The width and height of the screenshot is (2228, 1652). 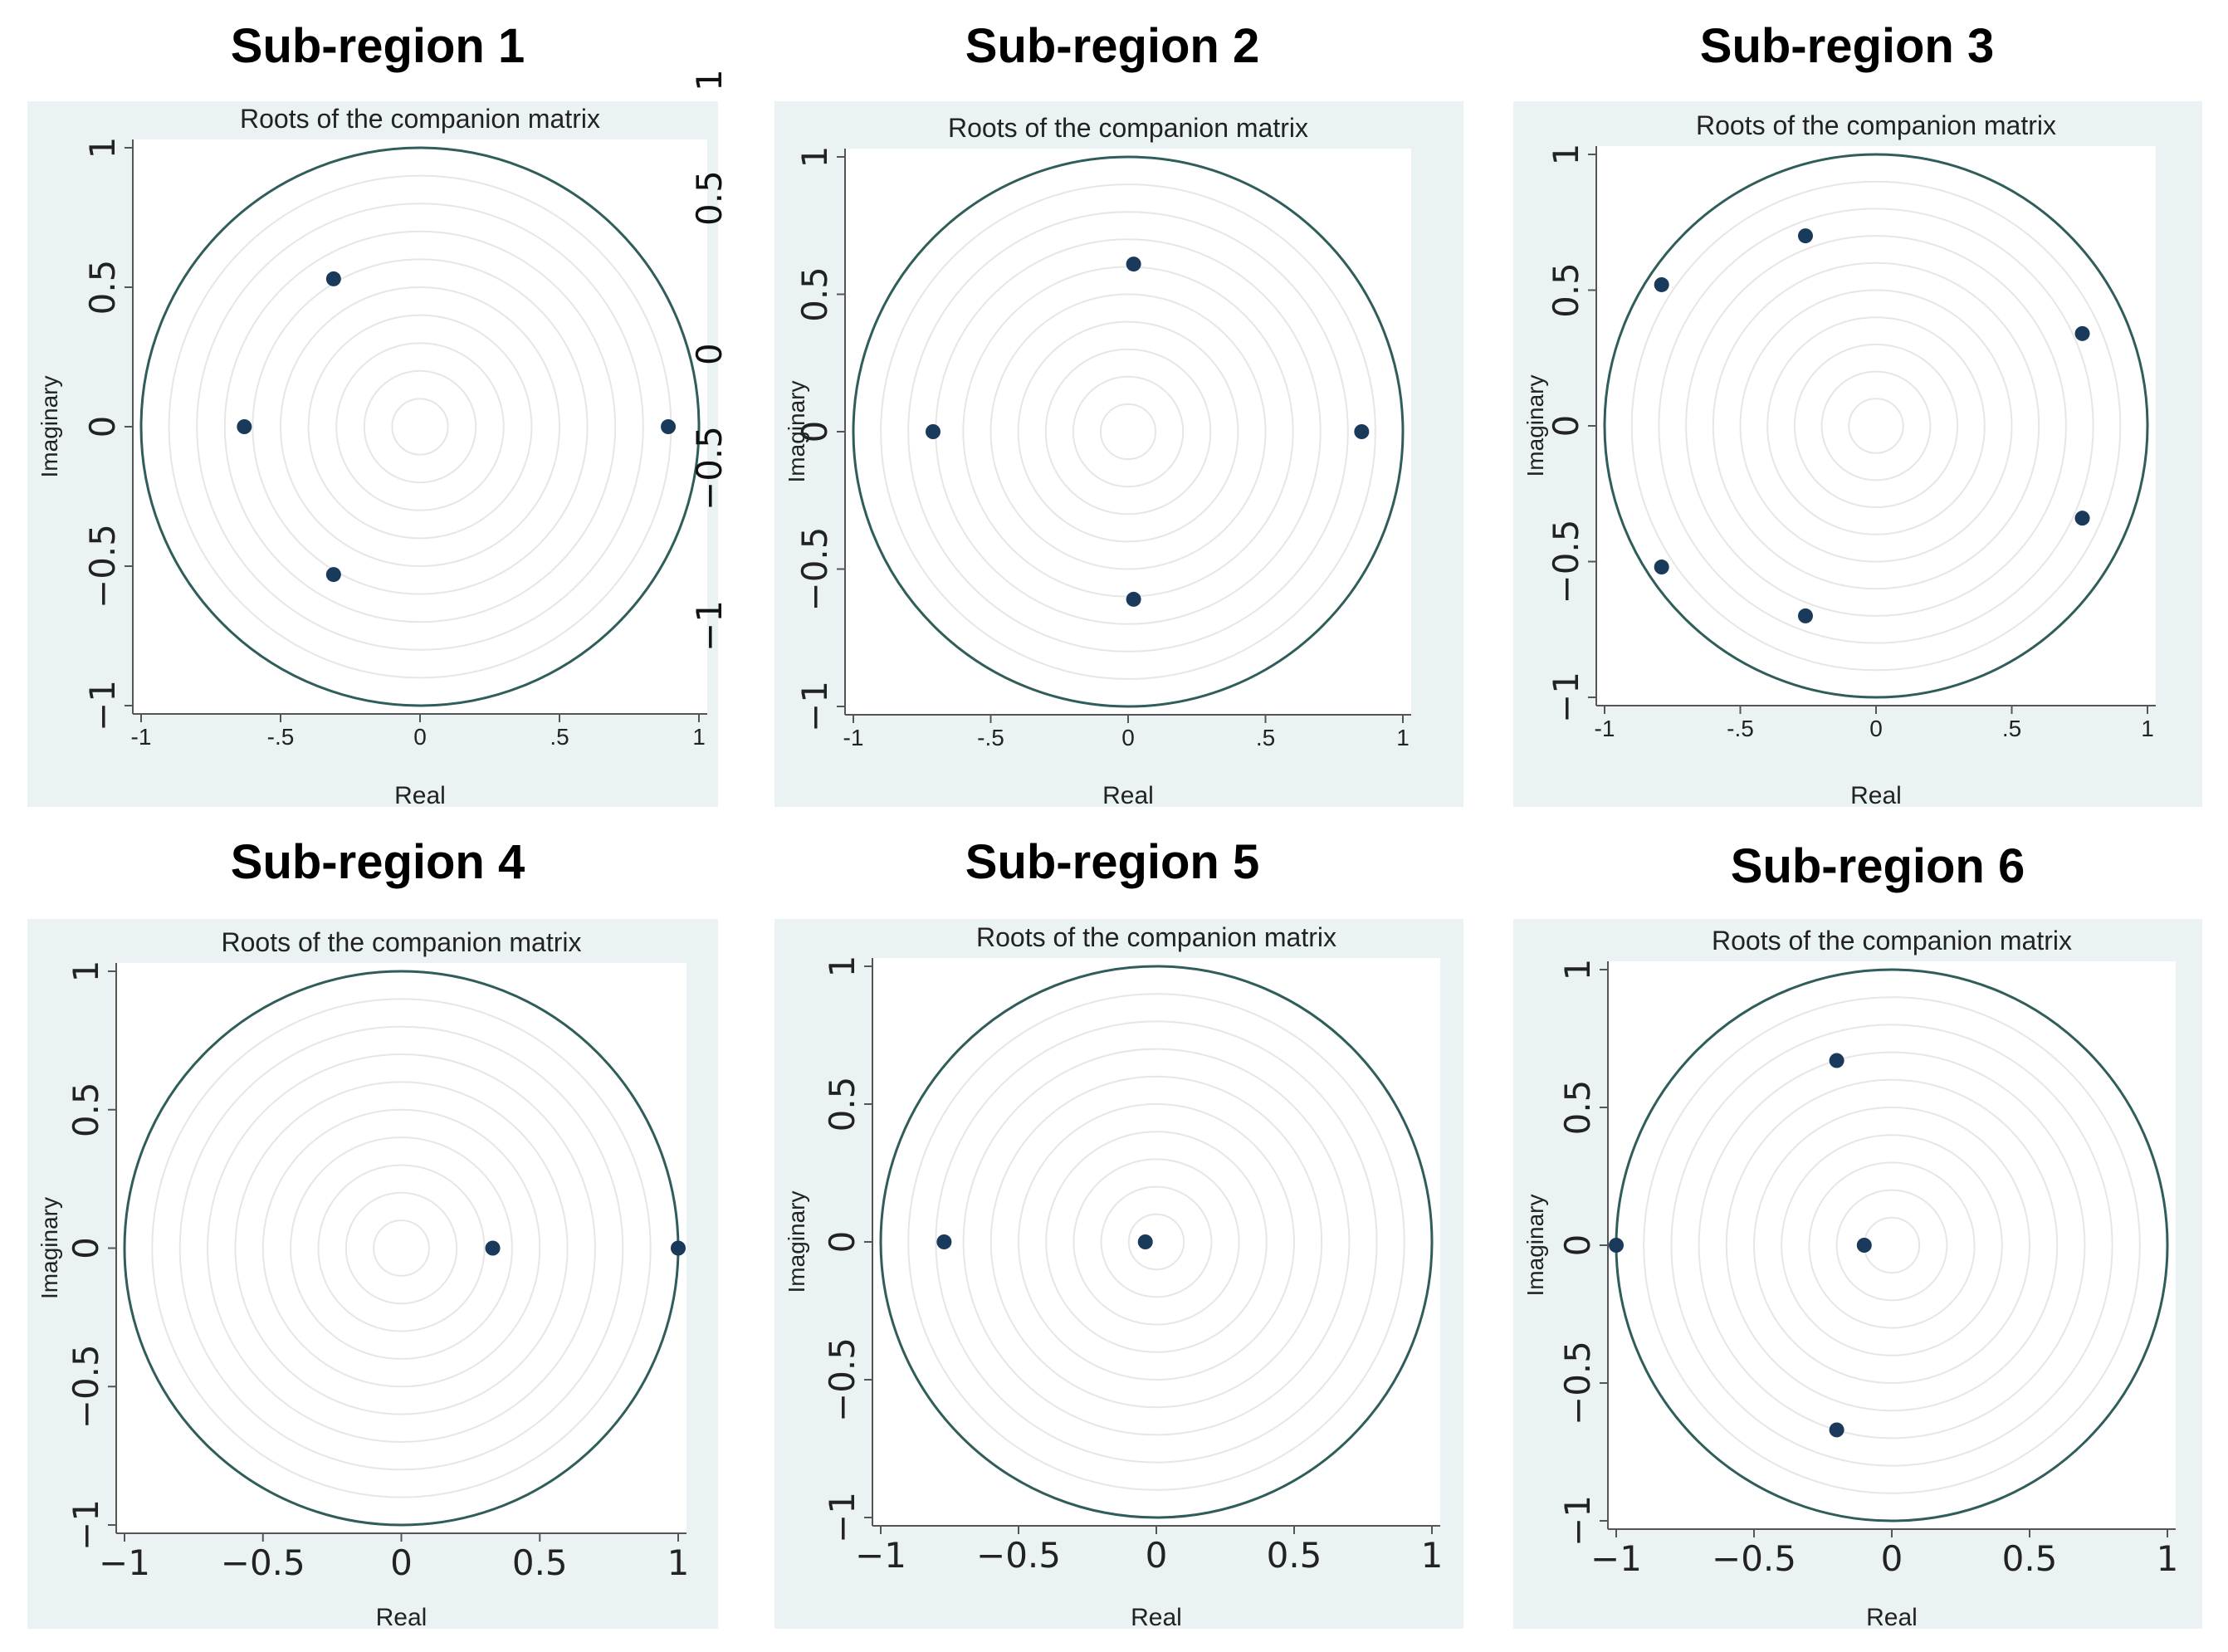 What do you see at coordinates (1754, 1558) in the screenshot?
I see `x-tick-label: −0.5` at bounding box center [1754, 1558].